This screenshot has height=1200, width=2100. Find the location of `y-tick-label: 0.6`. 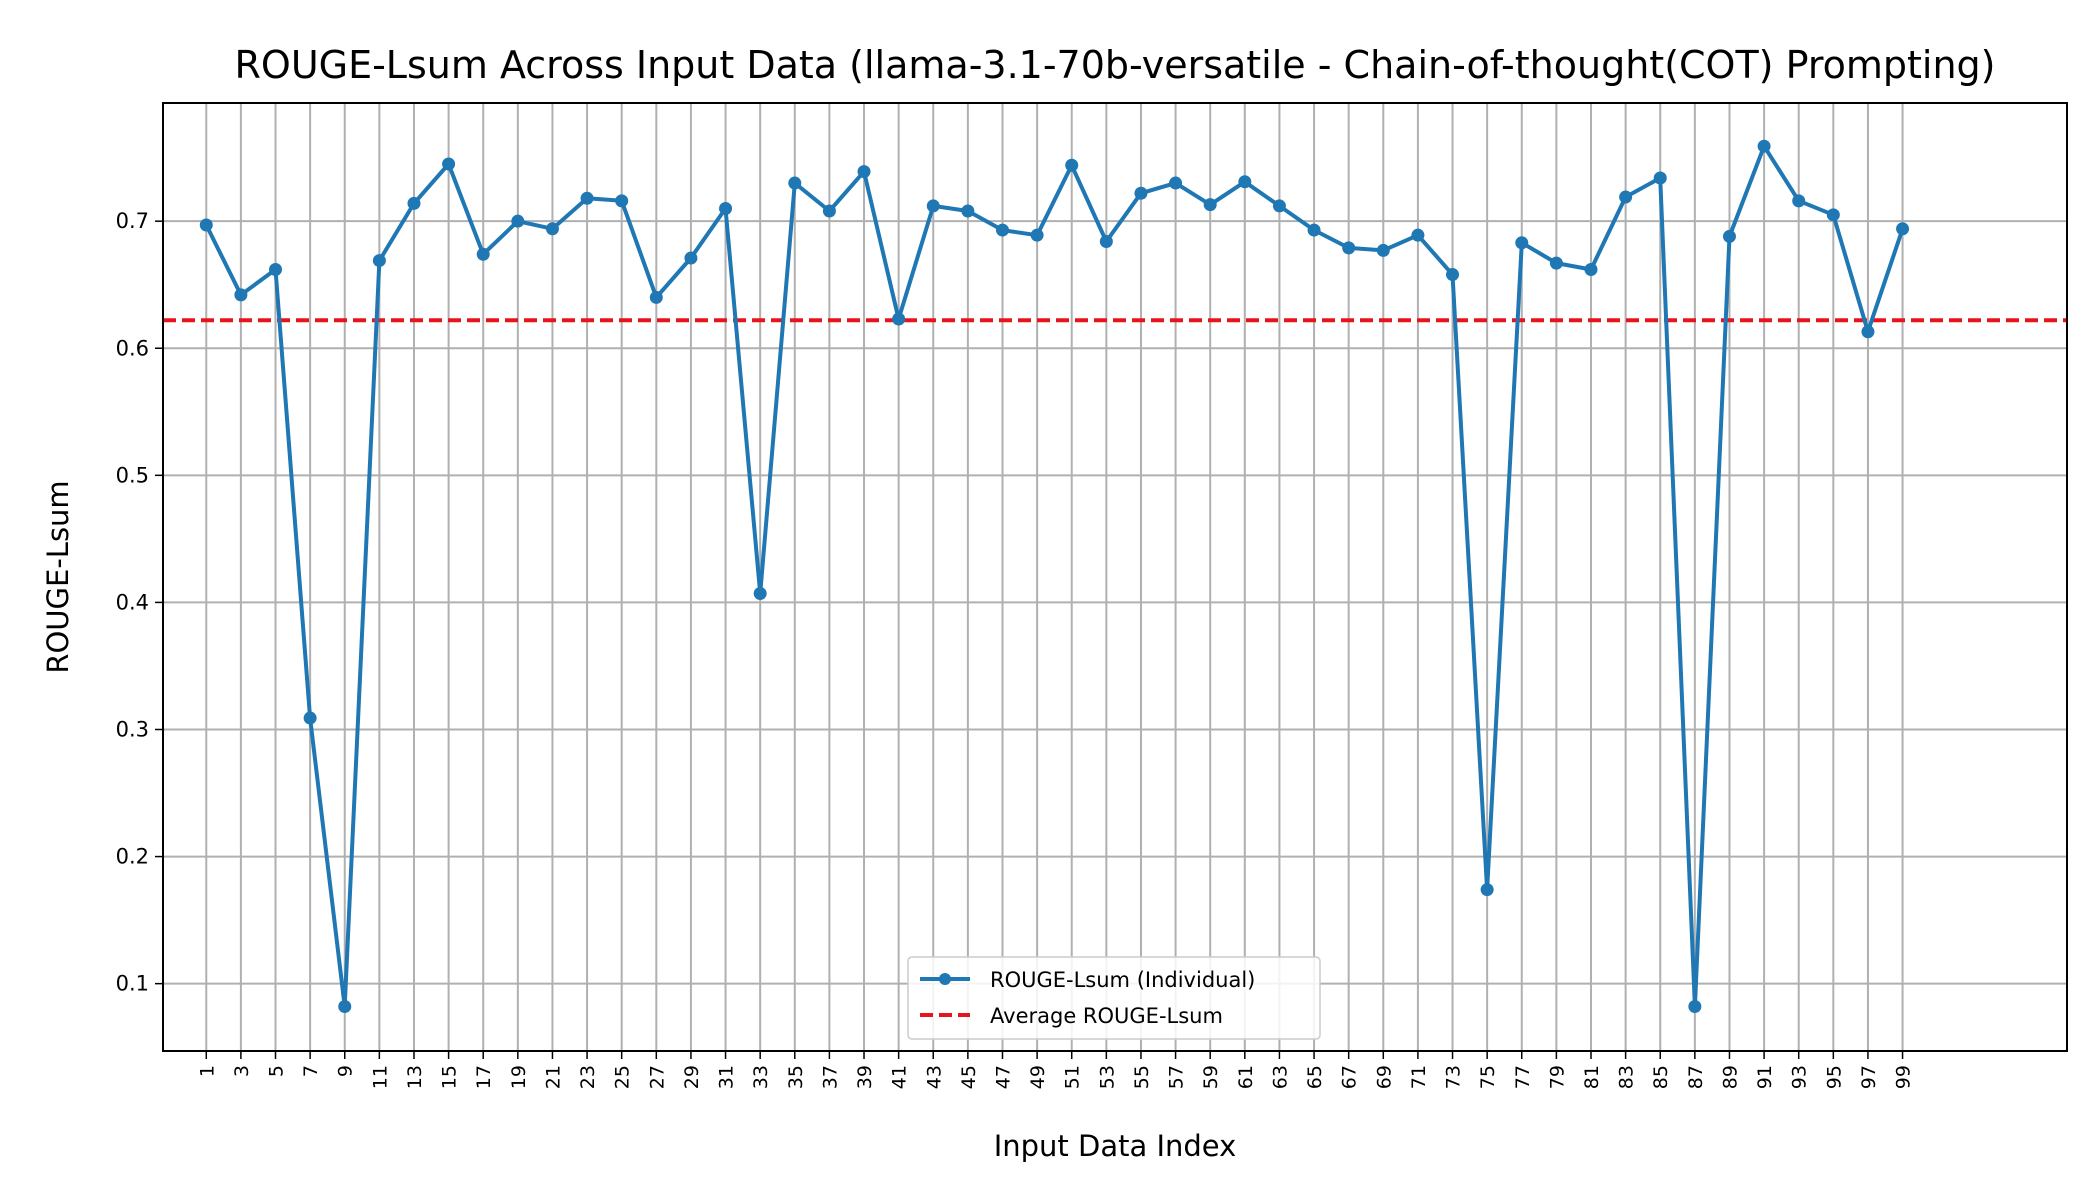

y-tick-label: 0.6 is located at coordinates (132, 348).